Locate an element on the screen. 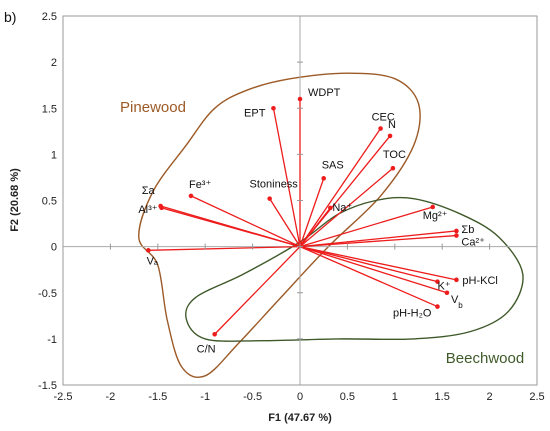  x-tick-label: 0 is located at coordinates (300, 397).